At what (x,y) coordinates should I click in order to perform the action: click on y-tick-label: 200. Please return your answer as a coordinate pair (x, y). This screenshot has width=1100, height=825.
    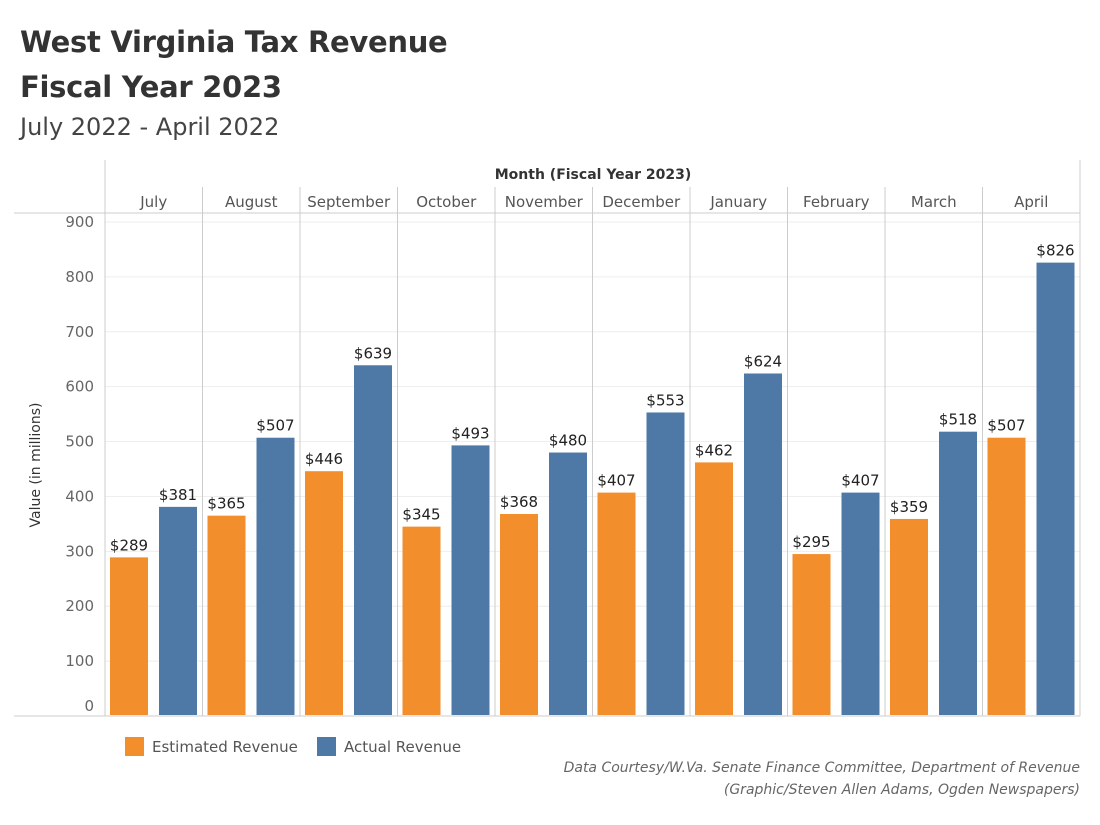
    Looking at the image, I should click on (79, 606).